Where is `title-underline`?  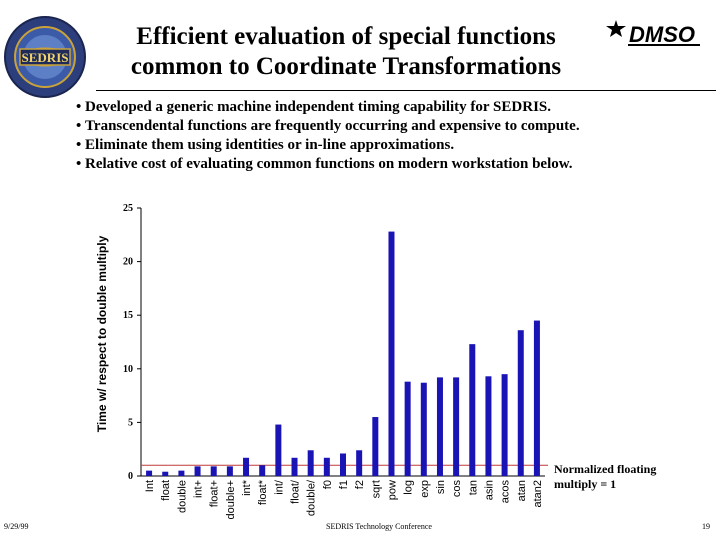 title-underline is located at coordinates (406, 90).